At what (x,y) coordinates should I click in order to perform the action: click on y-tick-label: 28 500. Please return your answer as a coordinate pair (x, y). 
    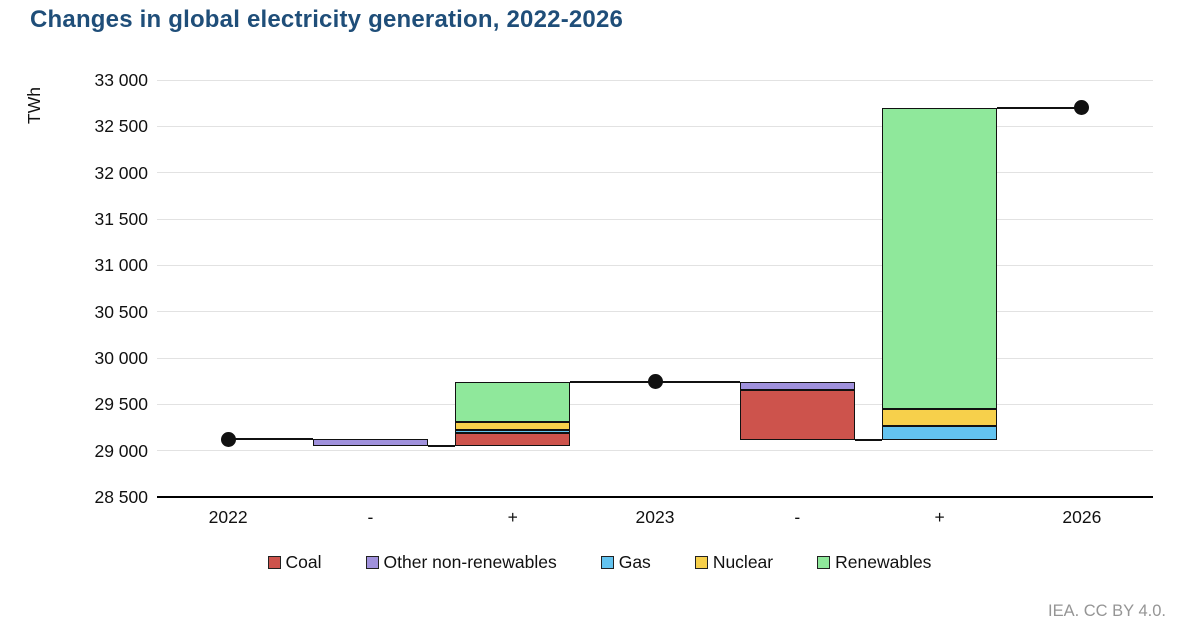
    Looking at the image, I should click on (121, 497).